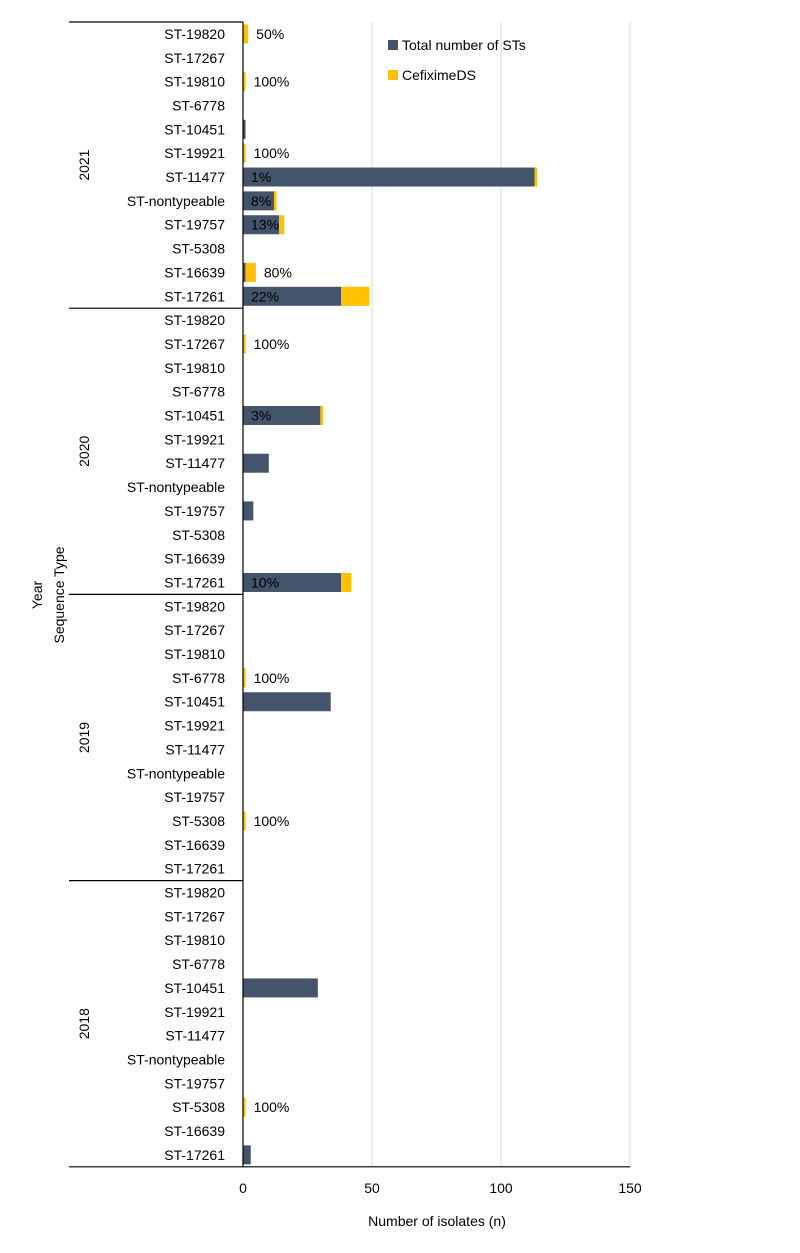 The width and height of the screenshot is (800, 1253). What do you see at coordinates (265, 582) in the screenshot?
I see `data-label: 10%` at bounding box center [265, 582].